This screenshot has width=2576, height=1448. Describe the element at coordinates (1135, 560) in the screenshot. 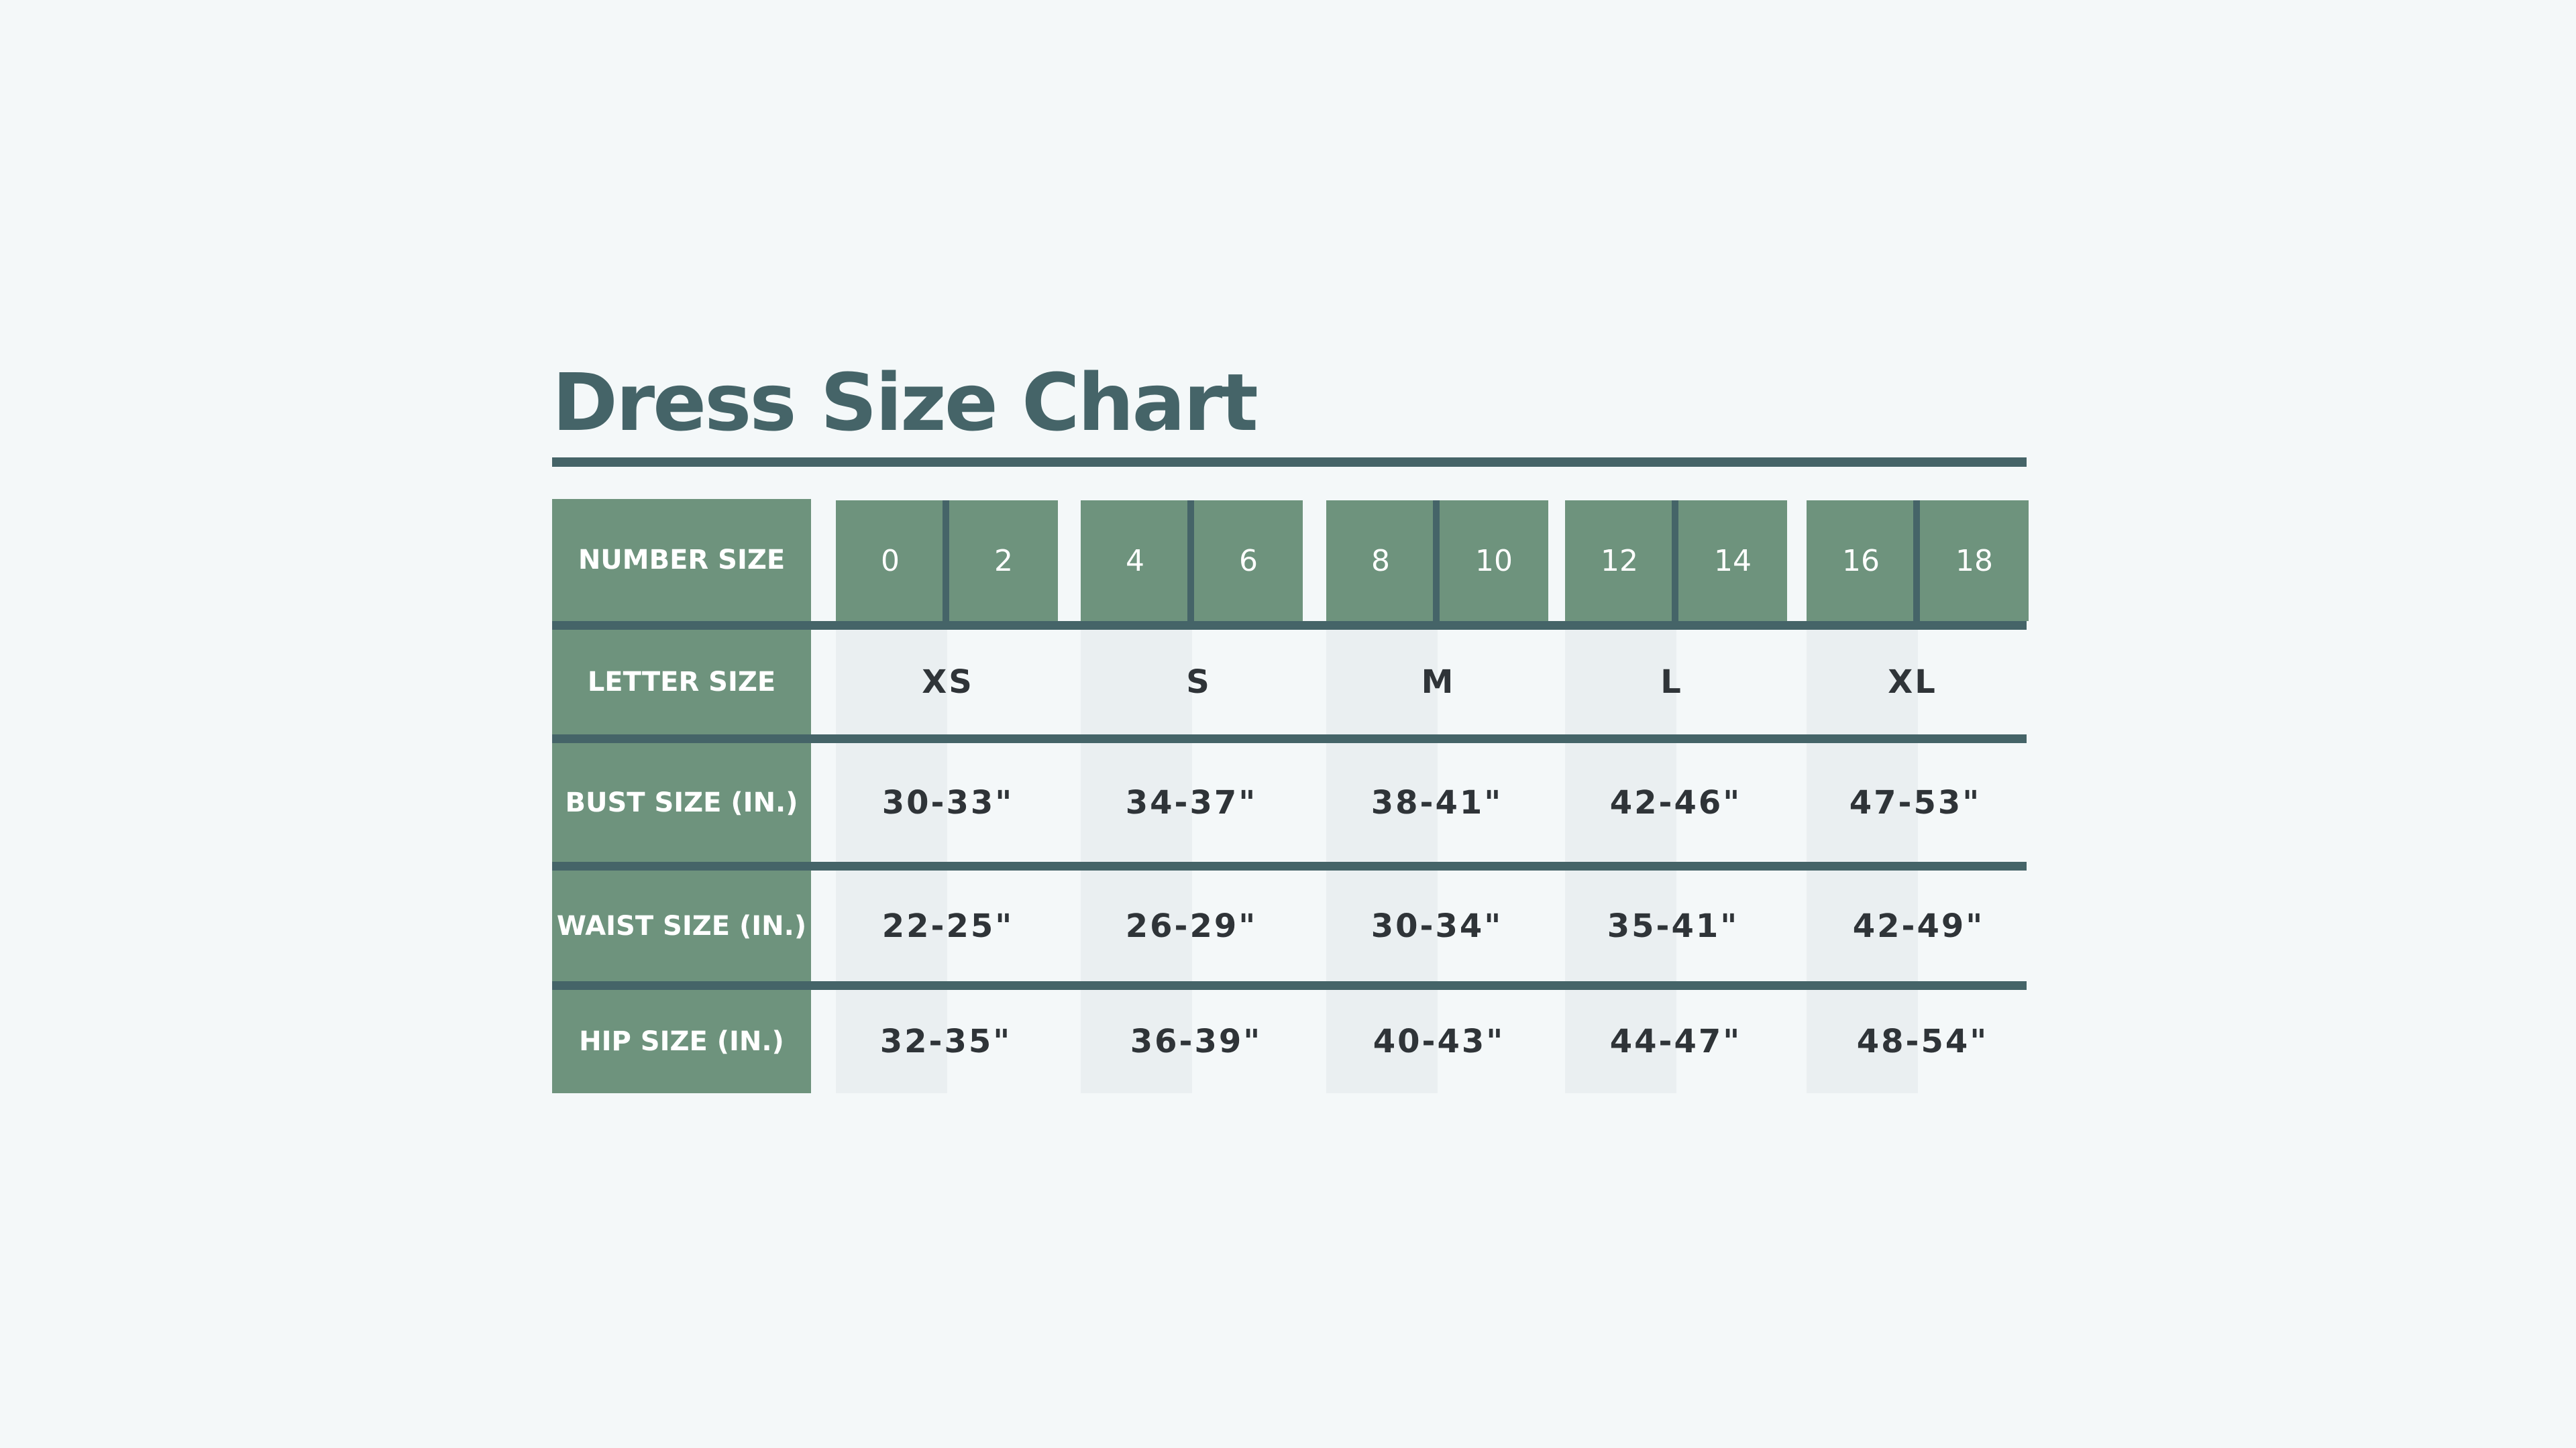

I see `number-size-cell: 4` at that location.